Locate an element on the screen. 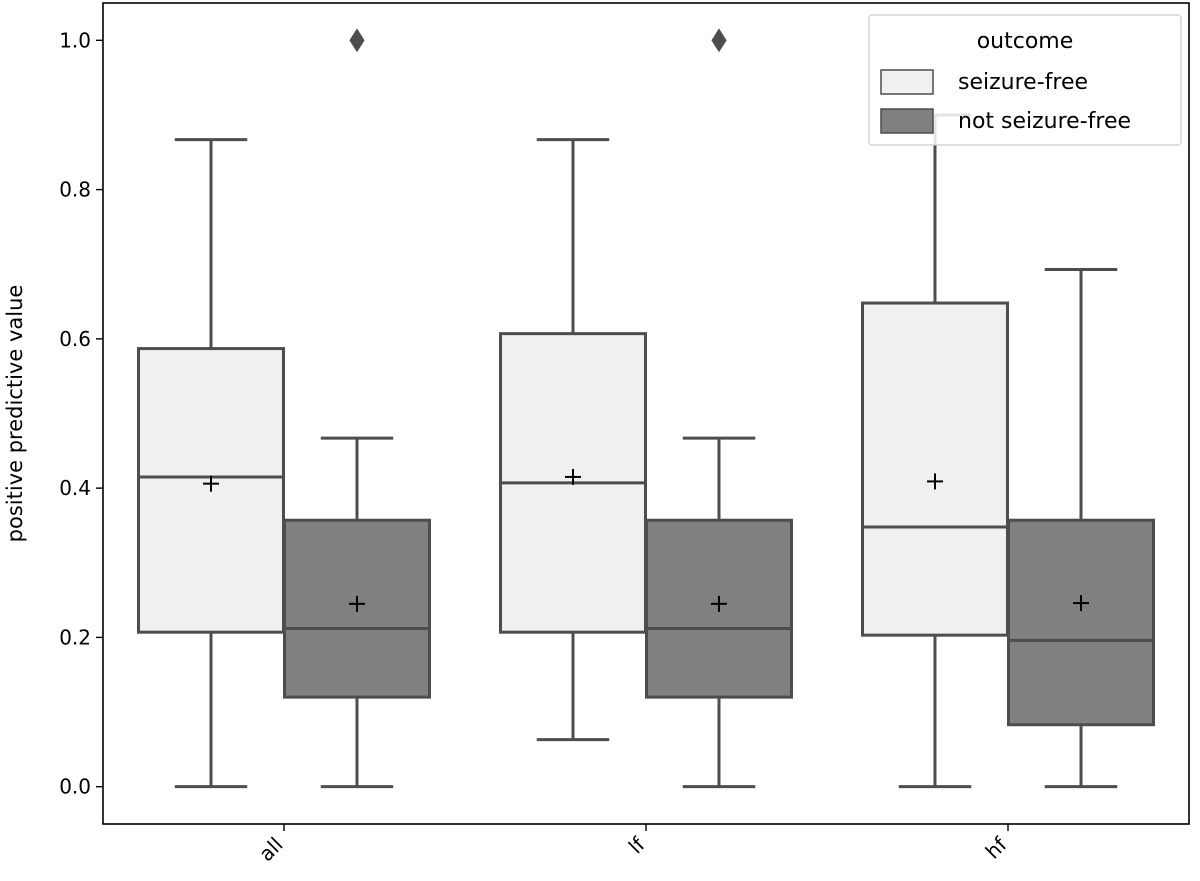 The width and height of the screenshot is (1200, 881). y-tick-label: 0.2 is located at coordinates (75, 637).